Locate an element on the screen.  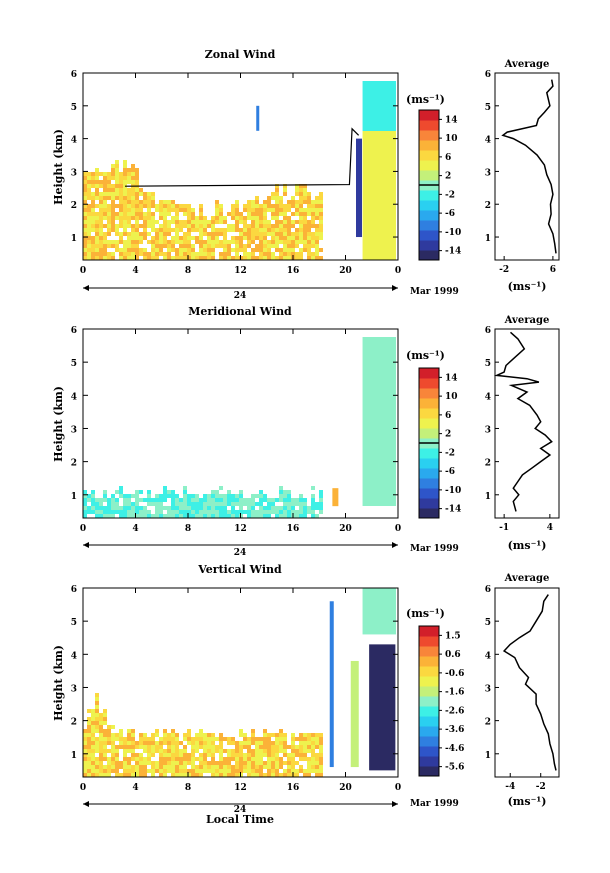
zonal-colorbar-swatch is located at coordinates (429, 235).